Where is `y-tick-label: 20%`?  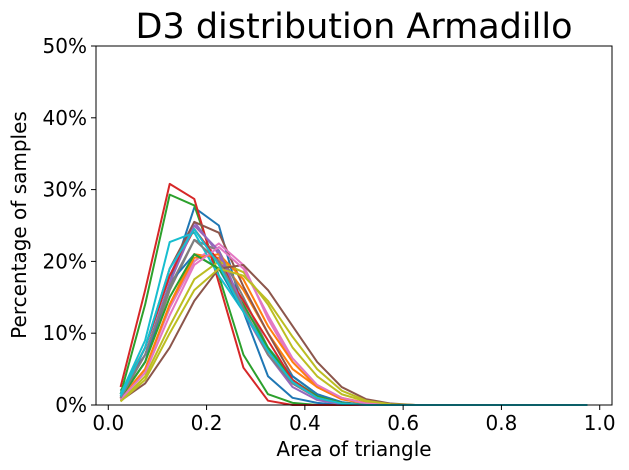
y-tick-label: 20% is located at coordinates (65, 261).